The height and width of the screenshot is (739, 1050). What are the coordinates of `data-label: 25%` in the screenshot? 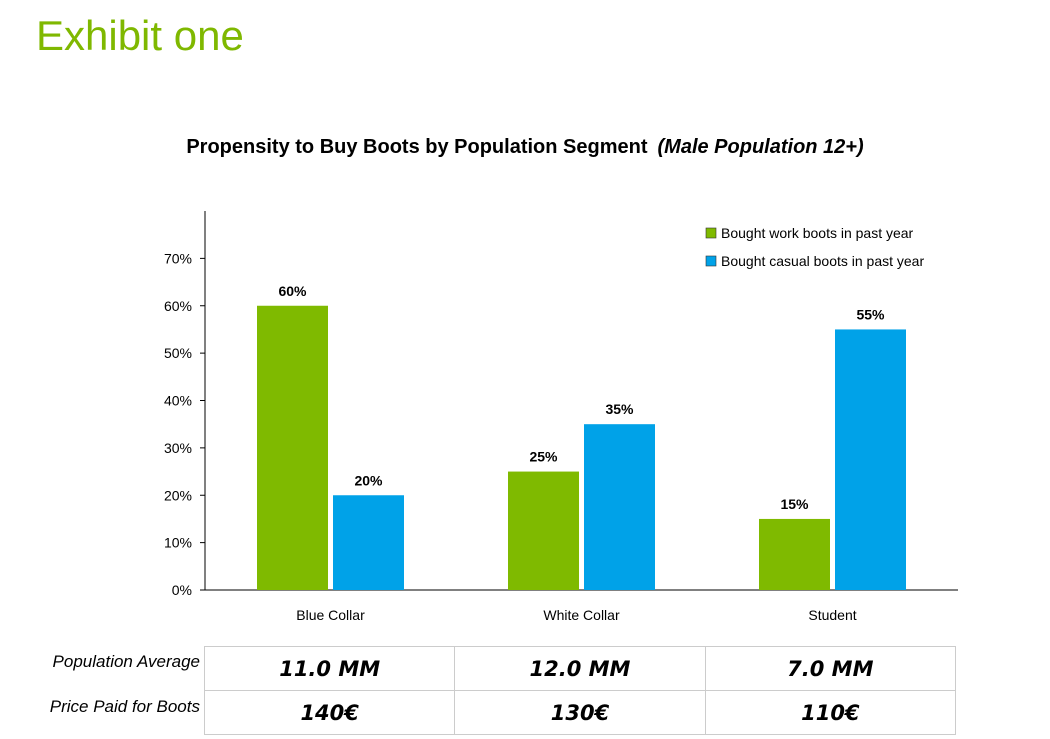 It's located at (543, 457).